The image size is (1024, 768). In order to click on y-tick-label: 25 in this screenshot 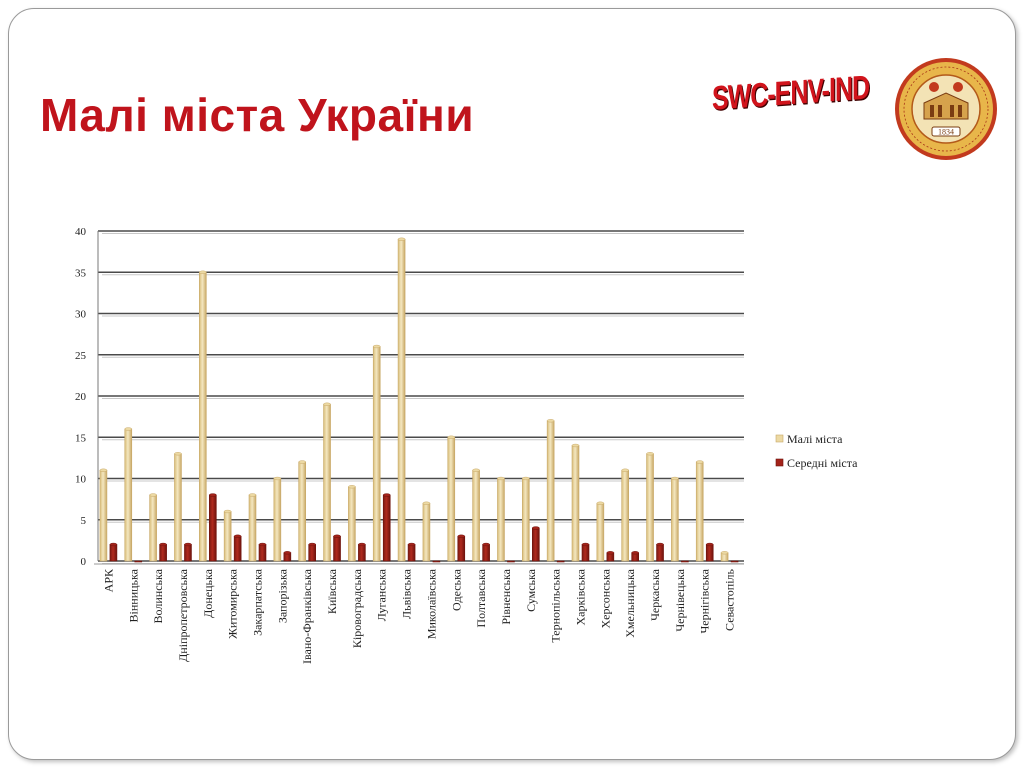, I will do `click(81, 356)`.